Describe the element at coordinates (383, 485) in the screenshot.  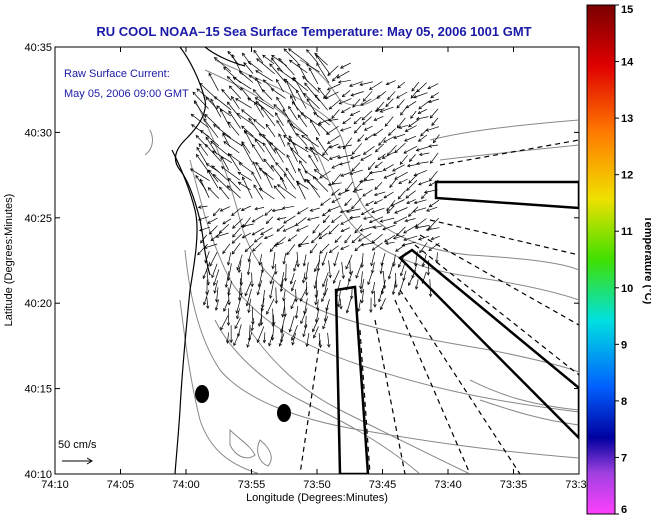
I see `x-tick-label: 73:45` at that location.